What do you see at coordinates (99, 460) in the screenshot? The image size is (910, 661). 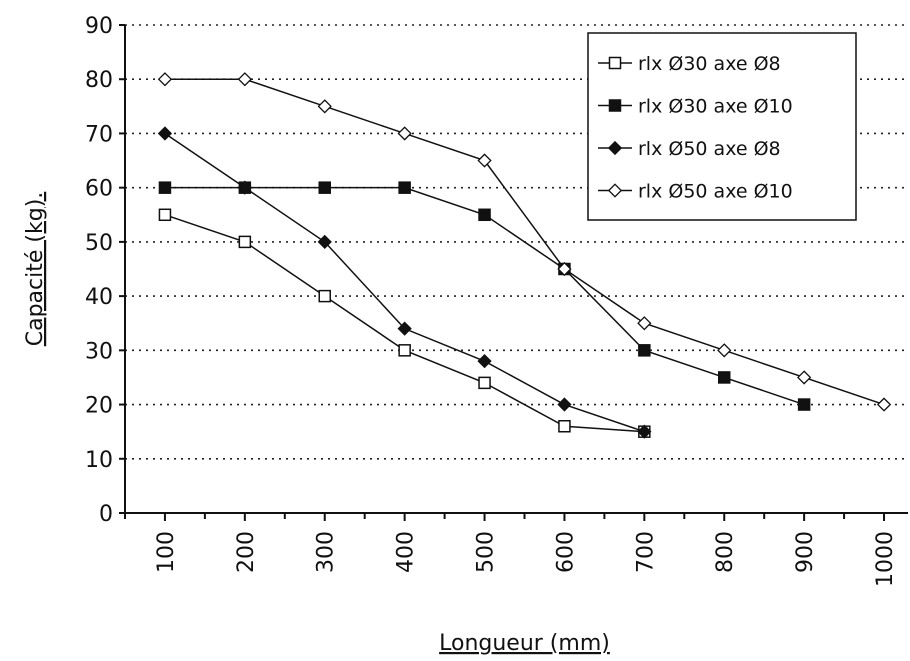 I see `y-tick-label: 10` at bounding box center [99, 460].